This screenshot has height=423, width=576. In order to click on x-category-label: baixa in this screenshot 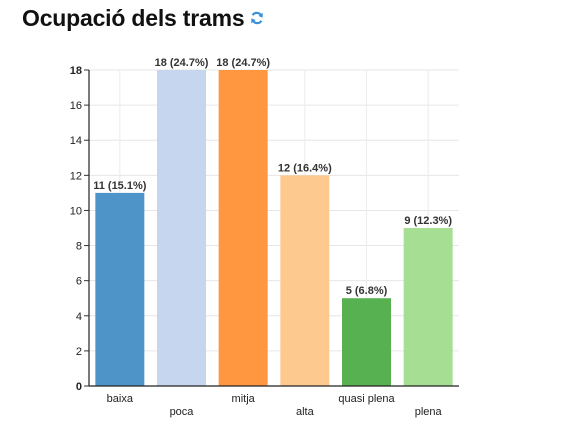, I will do `click(120, 399)`.